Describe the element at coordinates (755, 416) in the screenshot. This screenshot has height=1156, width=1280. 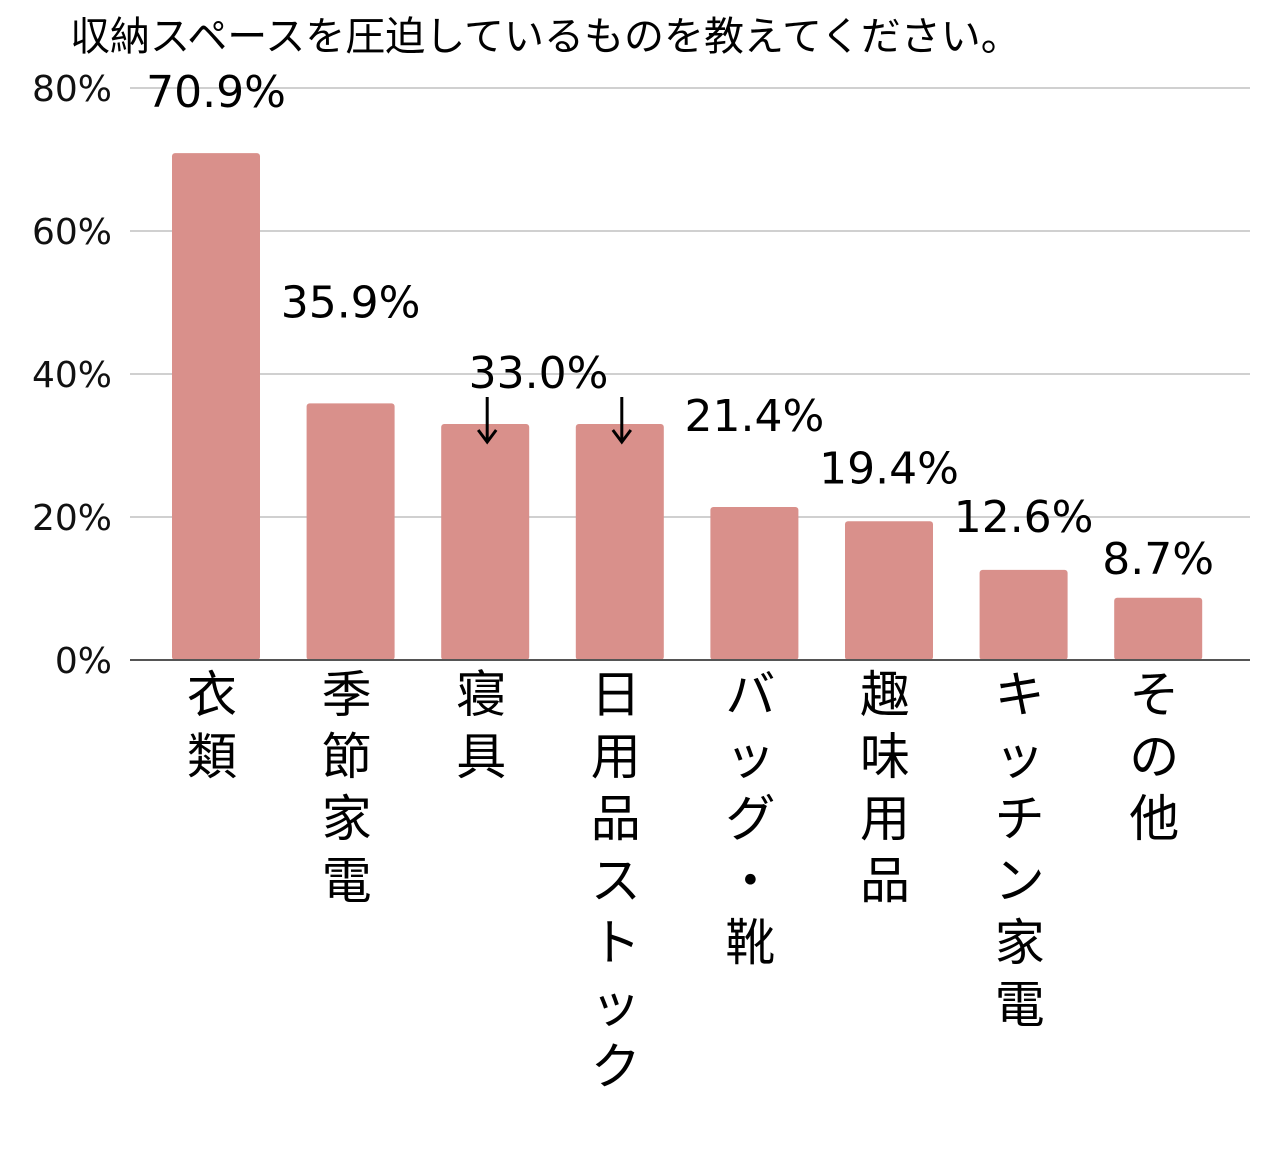
I see `data-label: 21.4%` at that location.